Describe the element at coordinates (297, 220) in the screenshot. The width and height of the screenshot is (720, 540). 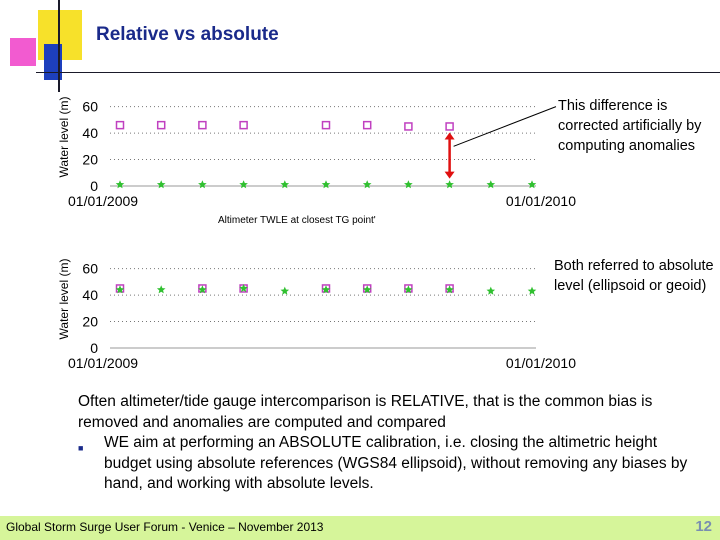
I see `chart-between-label: Altimeter TWLE at closest TG point'` at that location.